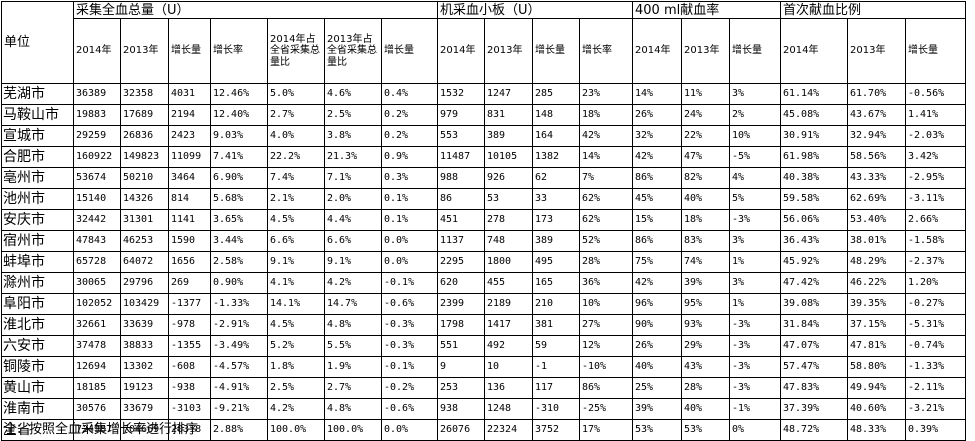 This screenshot has width=975, height=441. I want to click on table-cell: 64072, so click(144, 262).